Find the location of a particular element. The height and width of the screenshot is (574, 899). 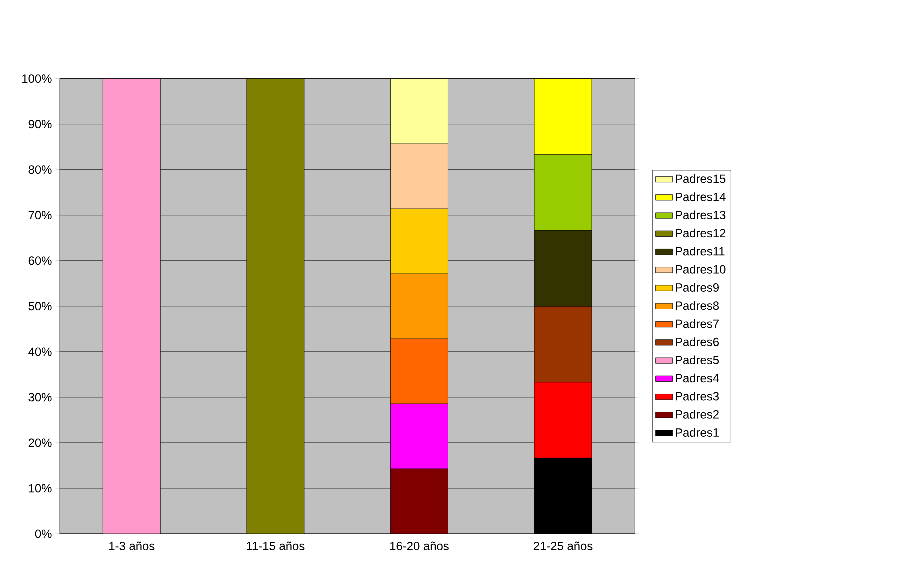

y-tick-label: 90% is located at coordinates (40, 124).